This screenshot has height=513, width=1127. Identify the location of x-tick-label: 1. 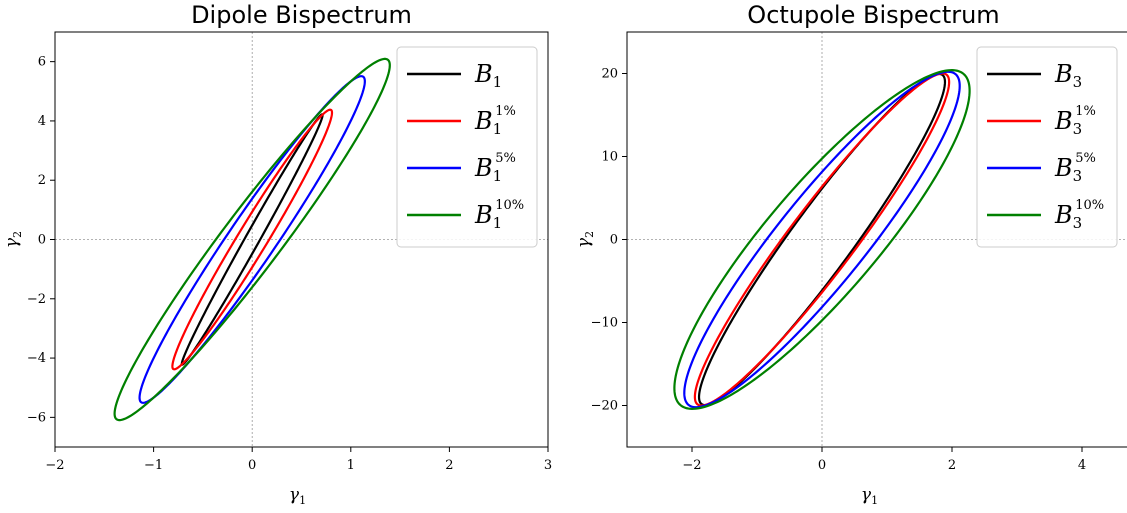
(351, 465).